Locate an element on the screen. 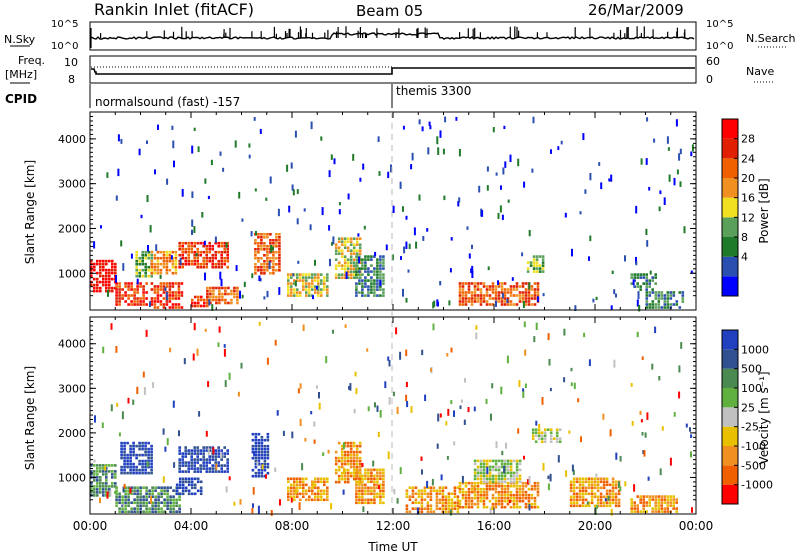 The image size is (800, 554). velocity-colorbar-swatch is located at coordinates (730, 494).